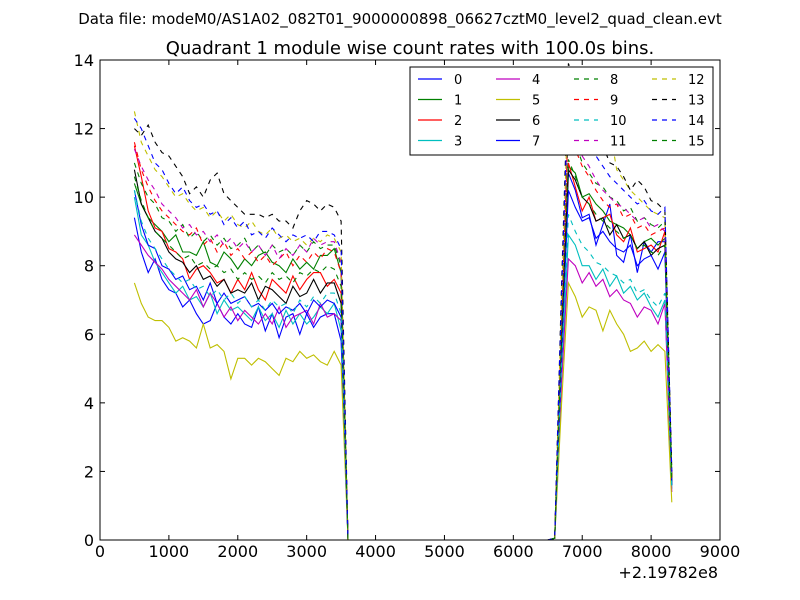  Describe the element at coordinates (458, 101) in the screenshot. I see `legend-label-1: 1` at that location.